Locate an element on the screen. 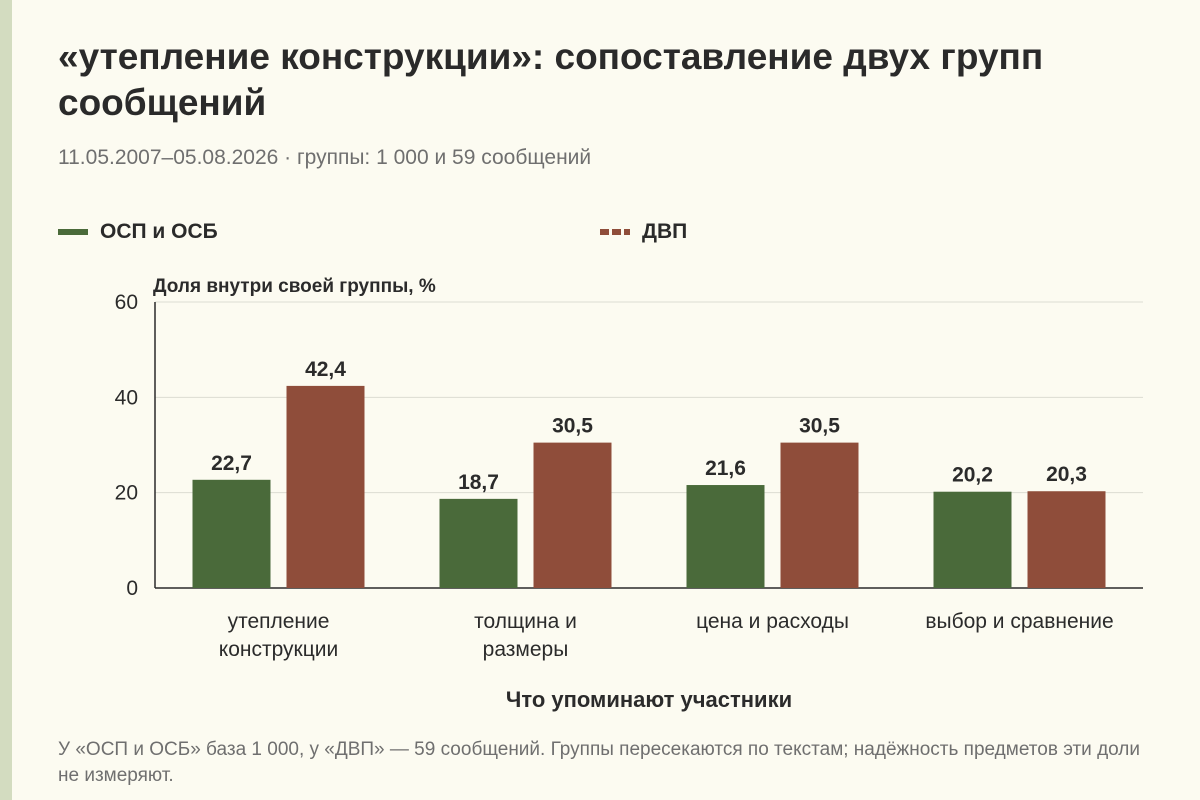 The image size is (1200, 800). legend-swatch-green is located at coordinates (73, 232).